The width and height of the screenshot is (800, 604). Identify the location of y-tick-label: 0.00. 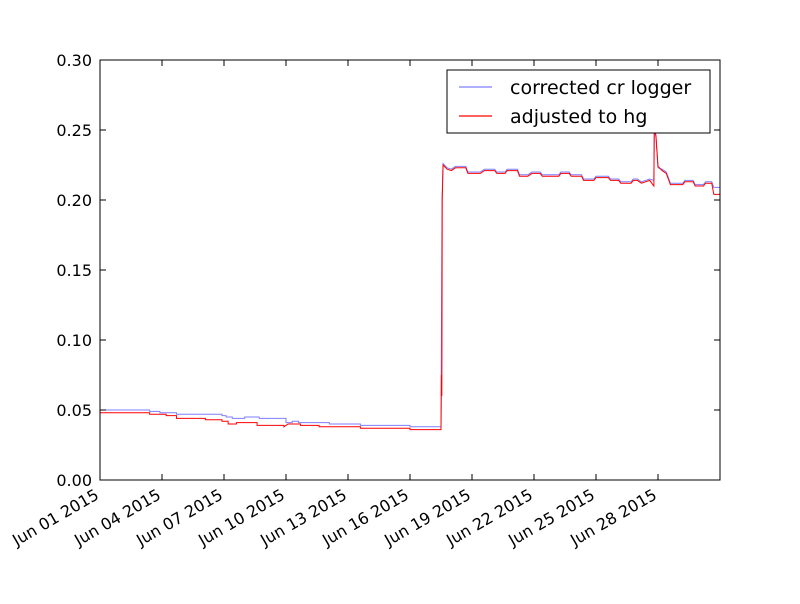
(74, 480).